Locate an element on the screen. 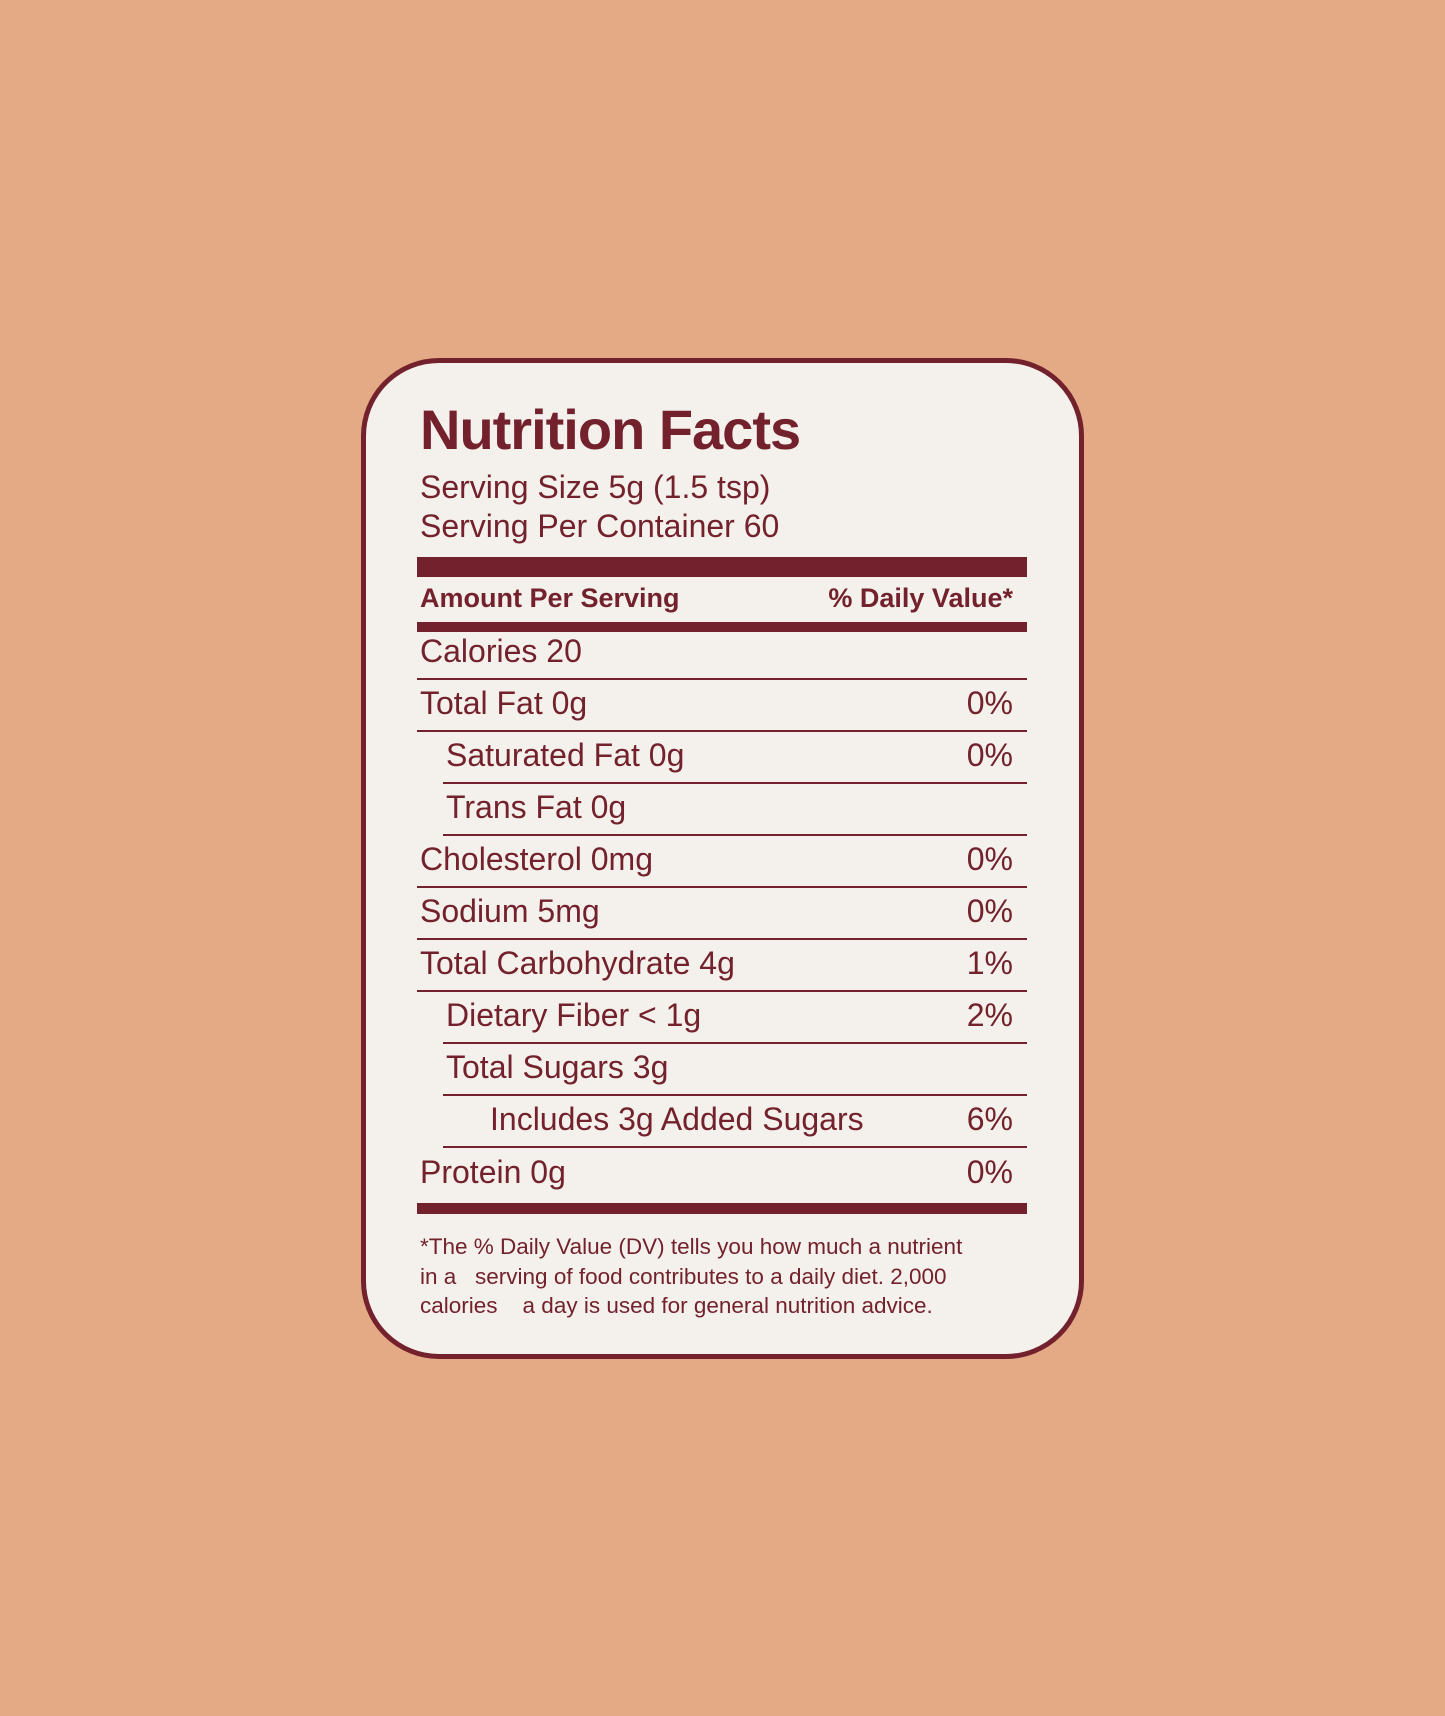 The height and width of the screenshot is (1716, 1445). label-title: Nutrition Facts is located at coordinates (610, 429).